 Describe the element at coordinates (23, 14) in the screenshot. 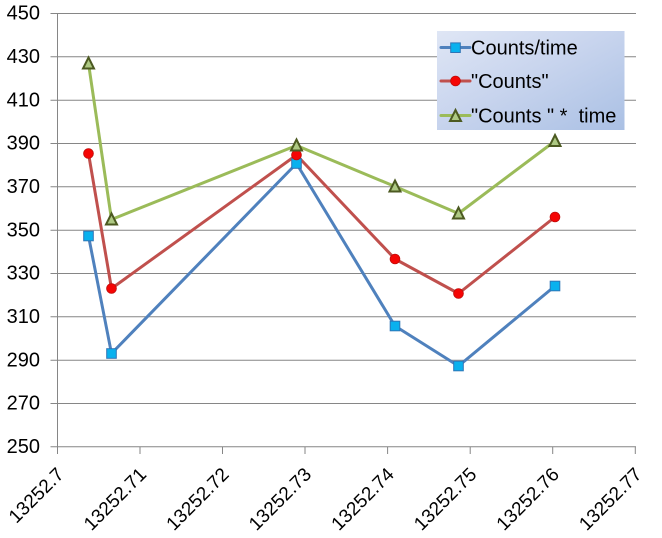

I see `svg-text: 450` at that location.